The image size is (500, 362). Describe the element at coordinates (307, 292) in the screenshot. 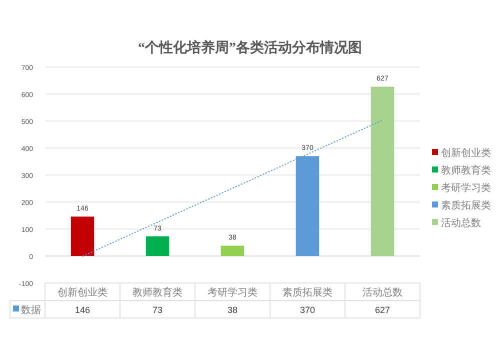

I see `x-tick-label: 素质拓展类` at that location.